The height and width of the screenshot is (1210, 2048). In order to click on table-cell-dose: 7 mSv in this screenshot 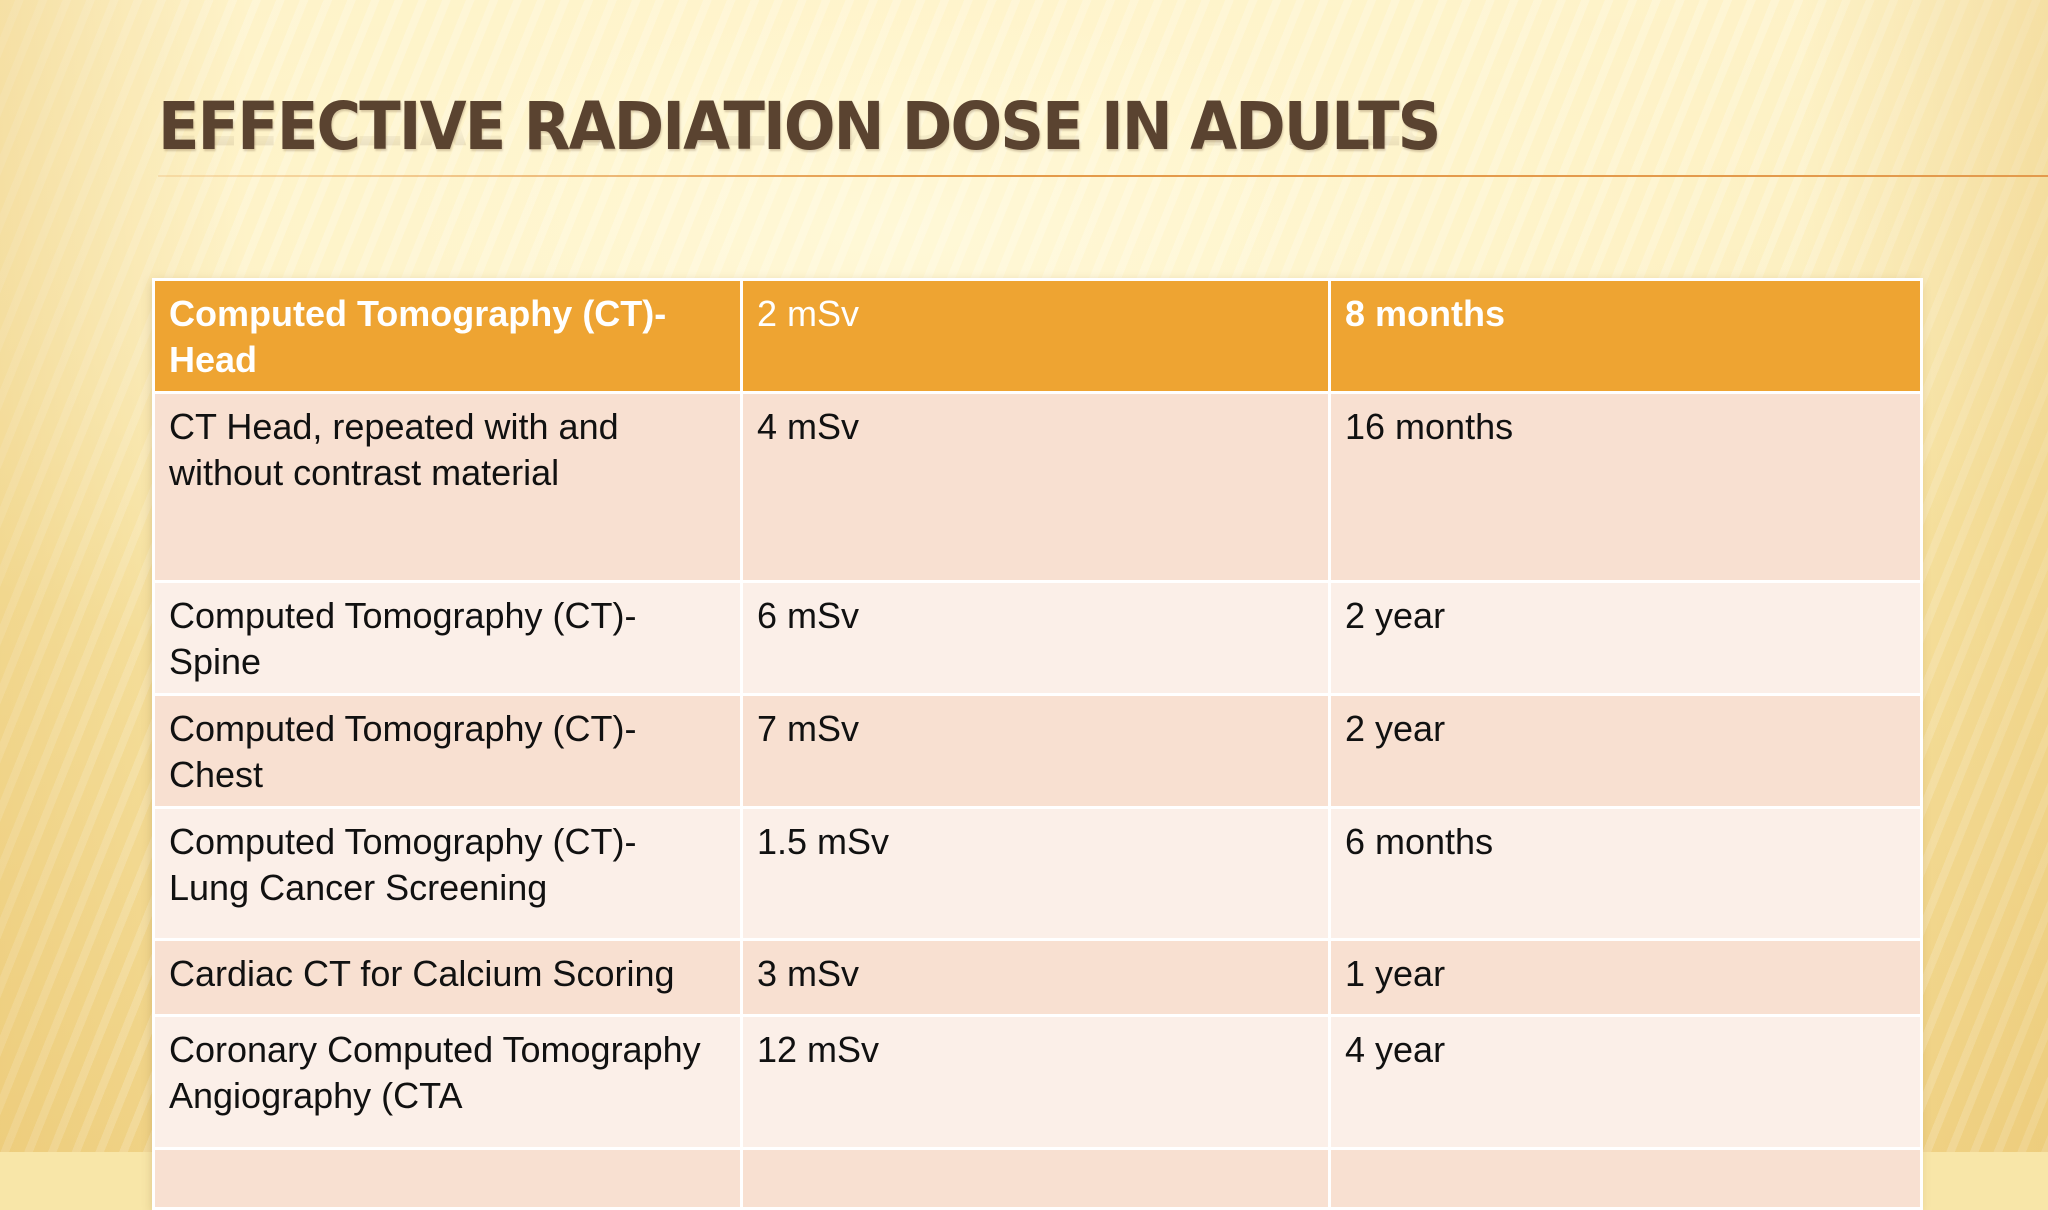, I will do `click(1035, 751)`.